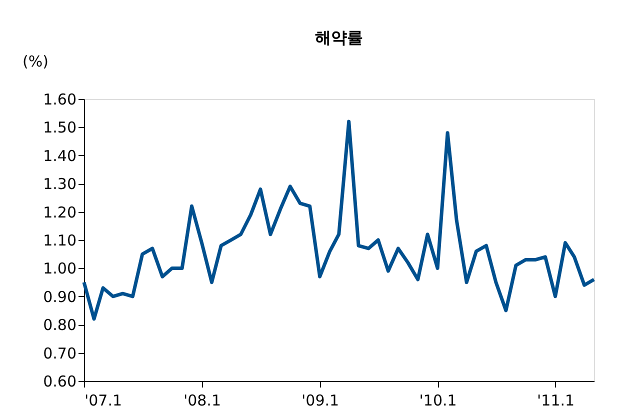 The width and height of the screenshot is (631, 412). What do you see at coordinates (35, 61) in the screenshot?
I see `y-axis-title: (%)` at bounding box center [35, 61].